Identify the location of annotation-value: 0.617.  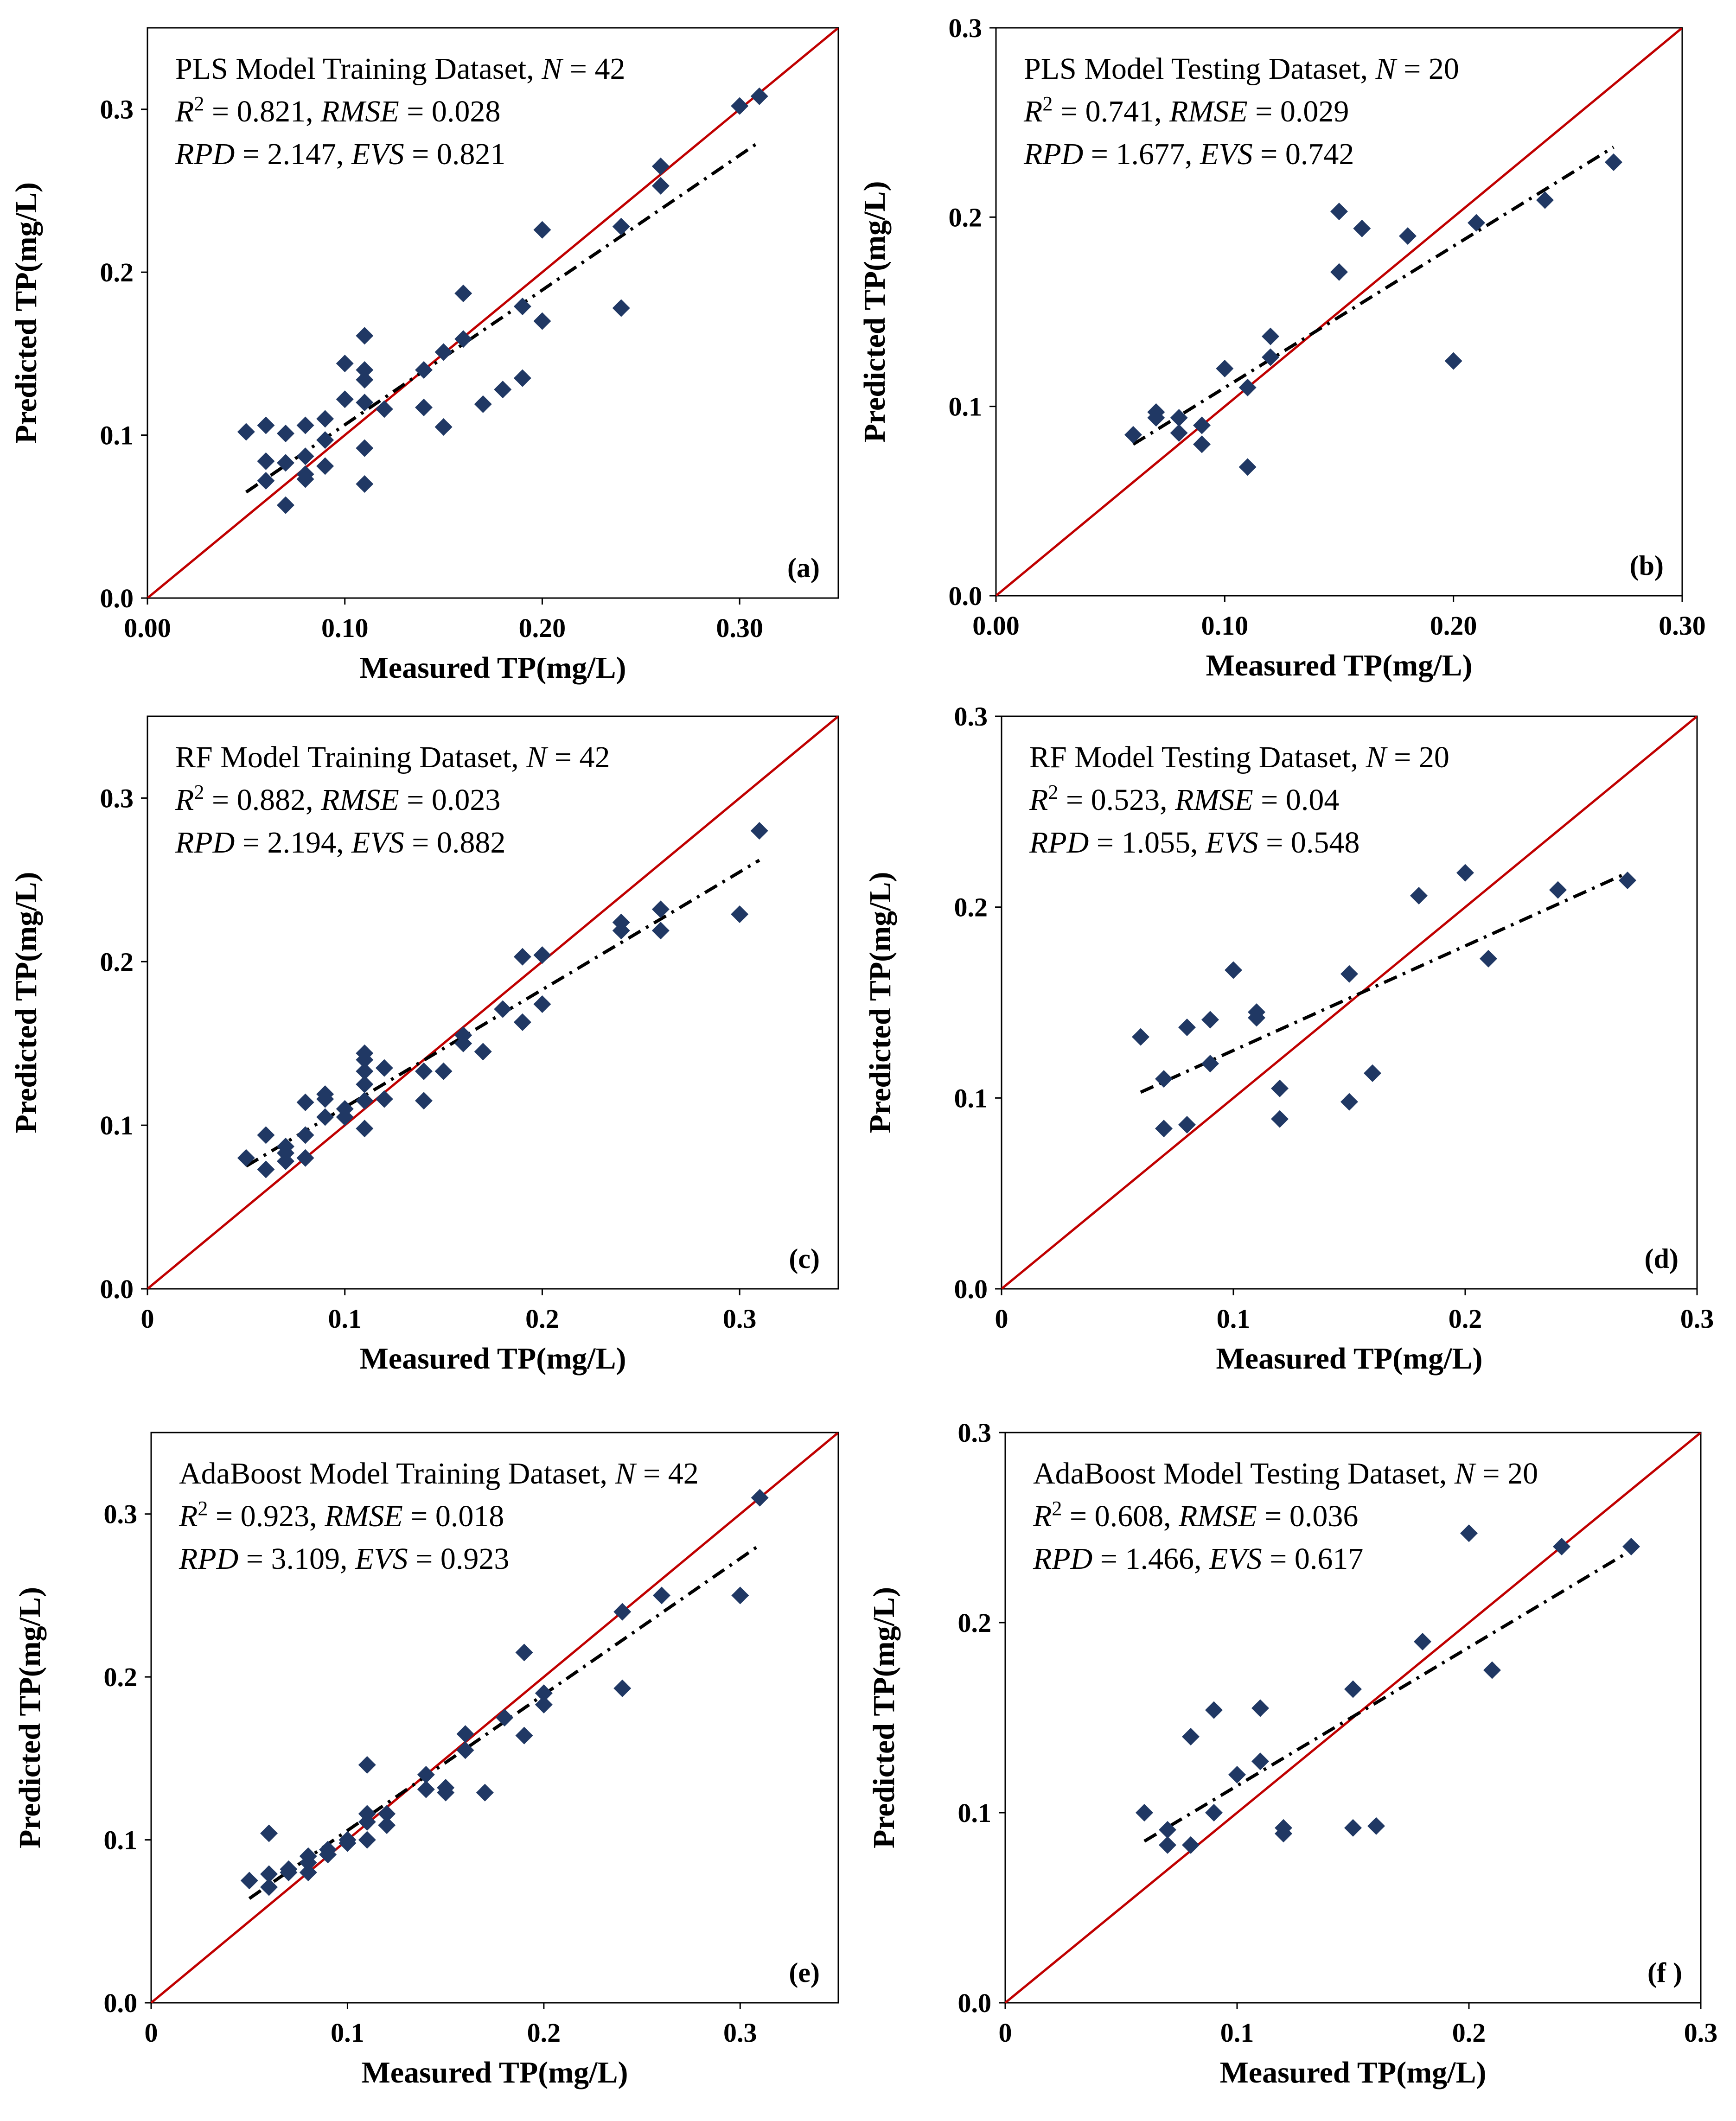
(1329, 1559).